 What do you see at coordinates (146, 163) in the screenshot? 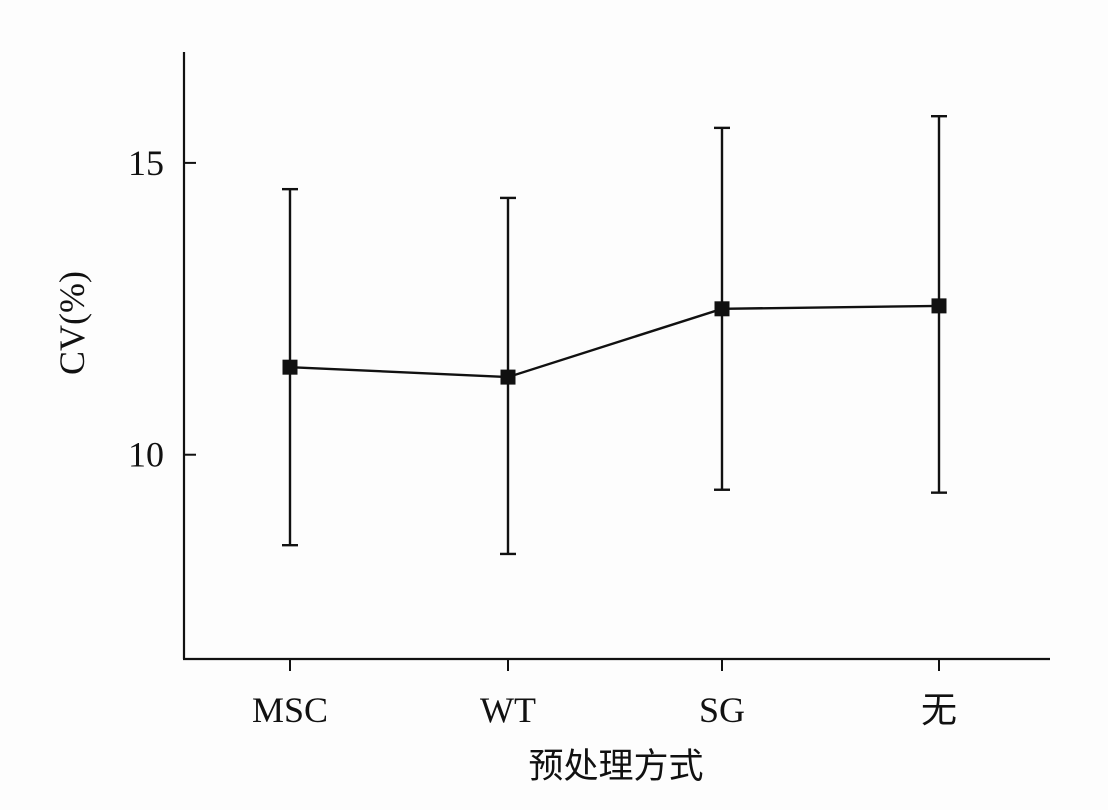
I see `y-tick-label: 15` at bounding box center [146, 163].